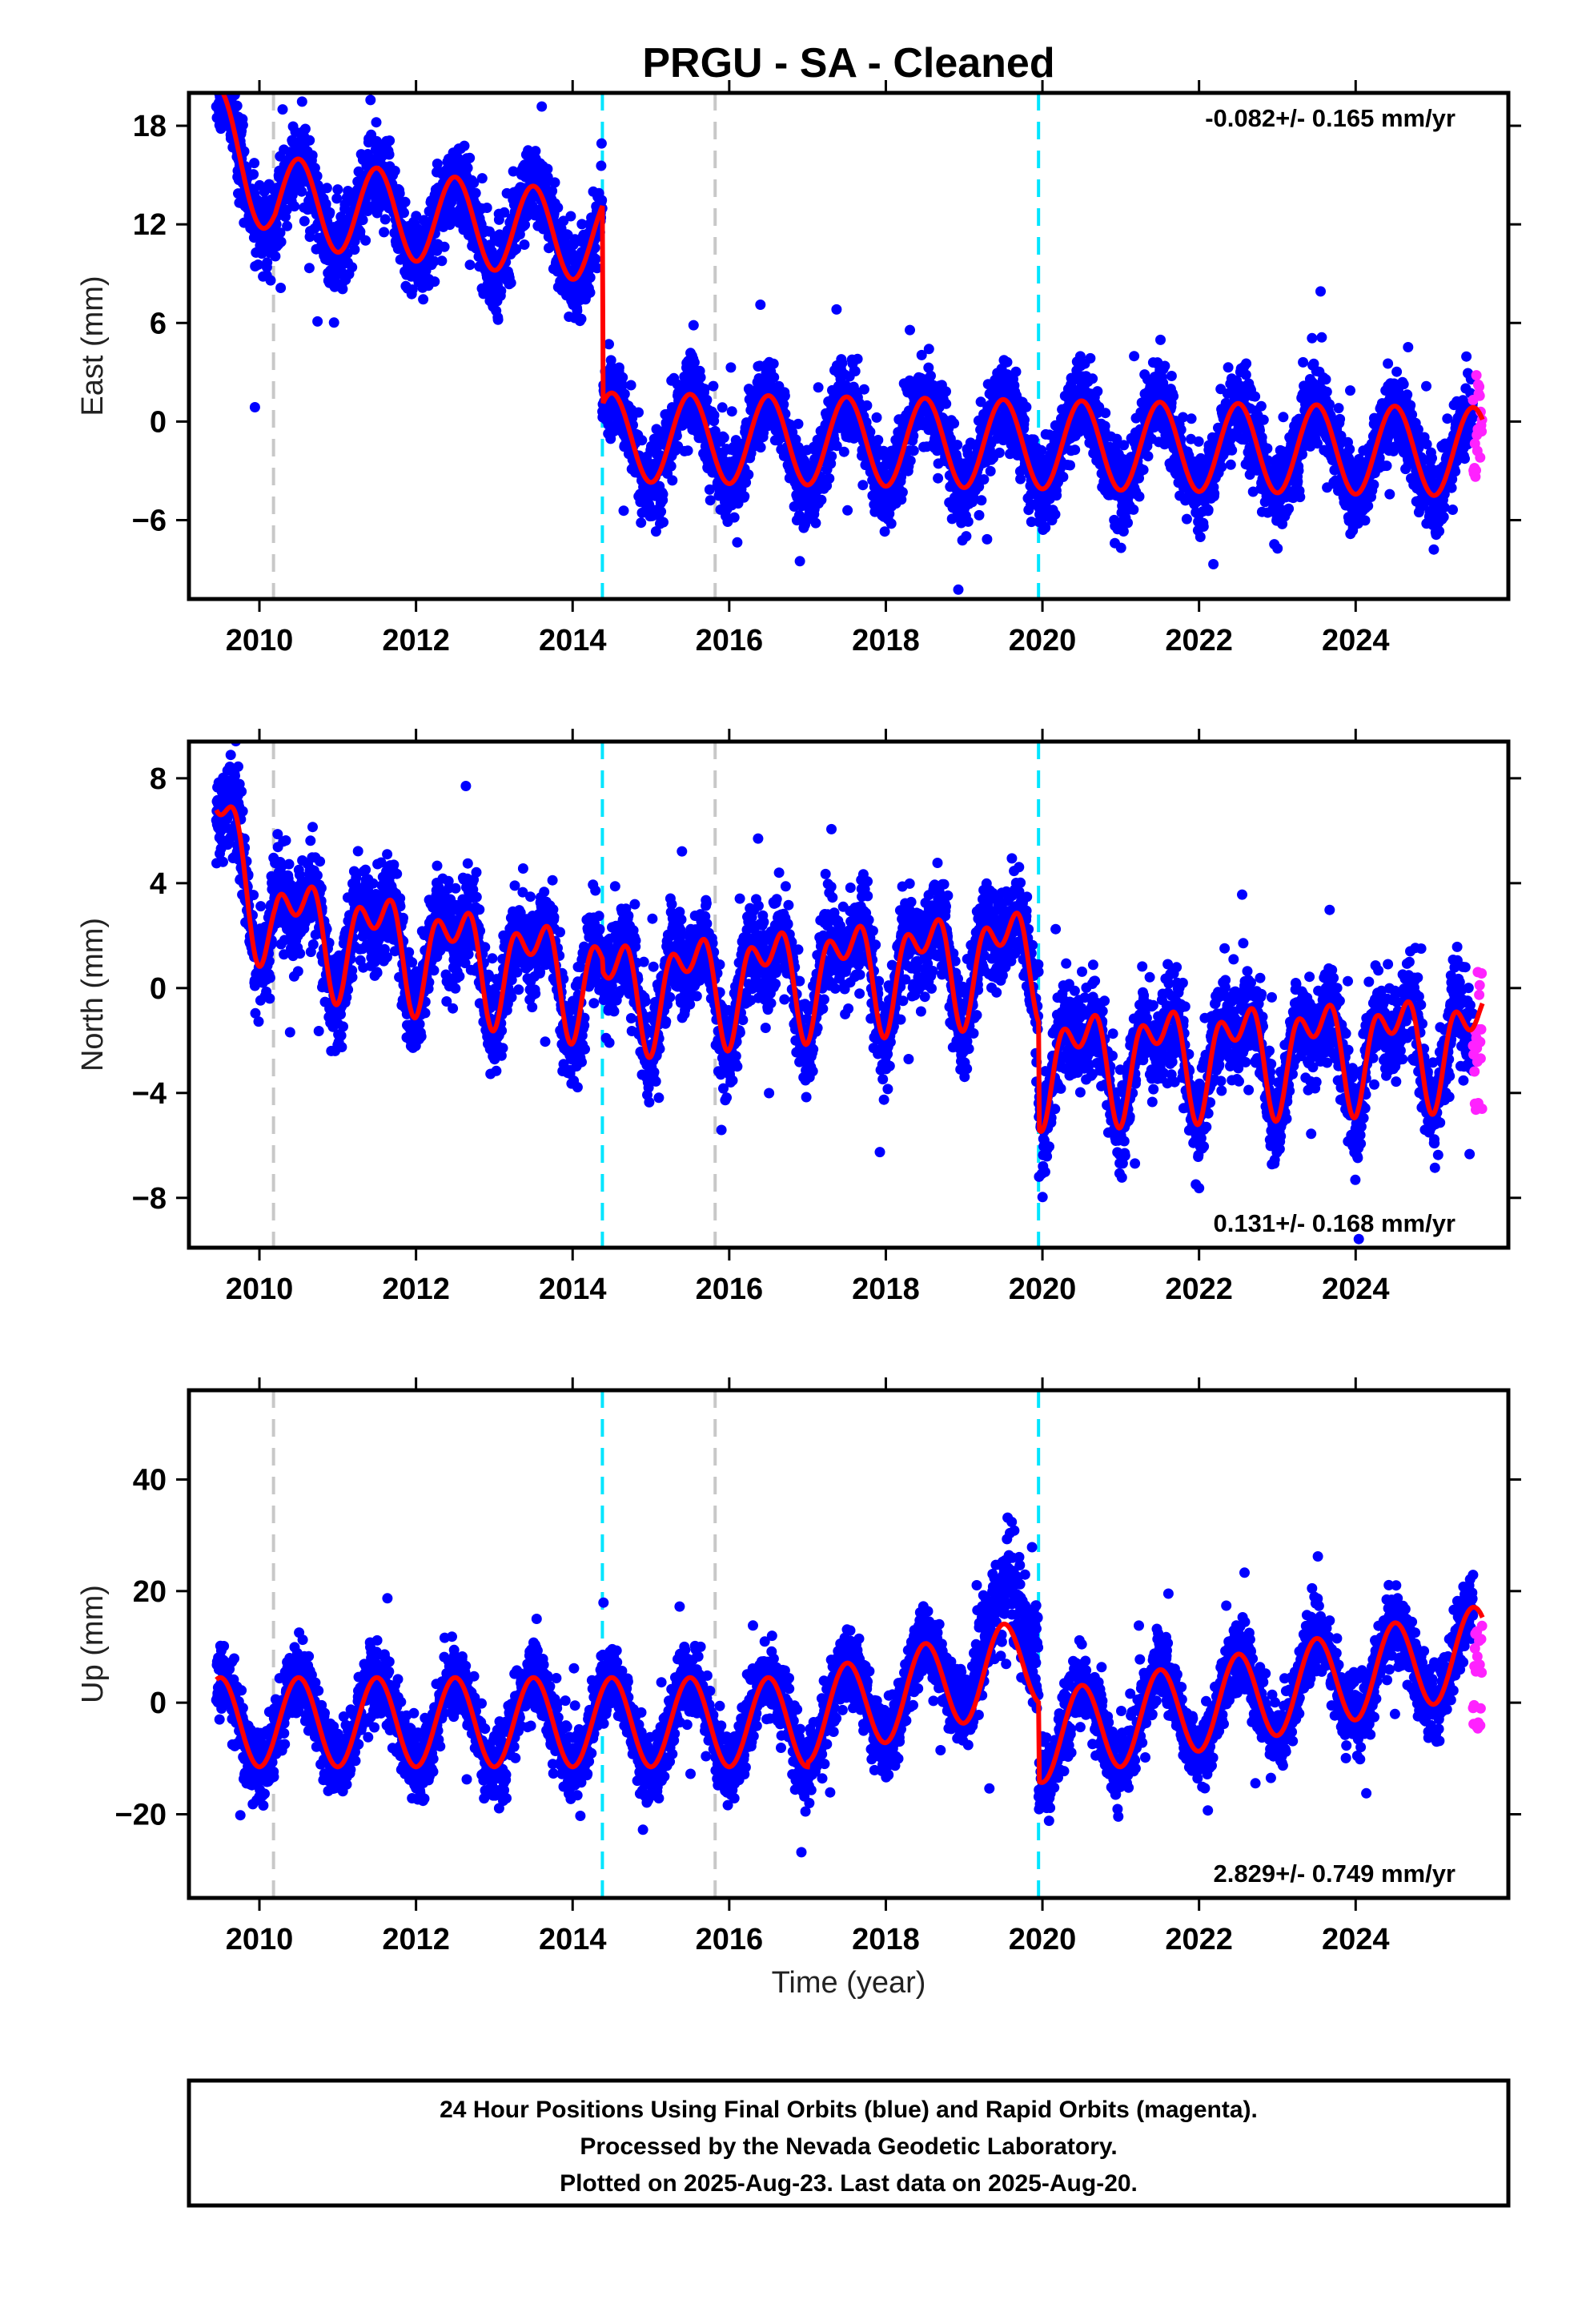  What do you see at coordinates (848, 63) in the screenshot?
I see `figure-title: PRGU - SA - Cleaned` at bounding box center [848, 63].